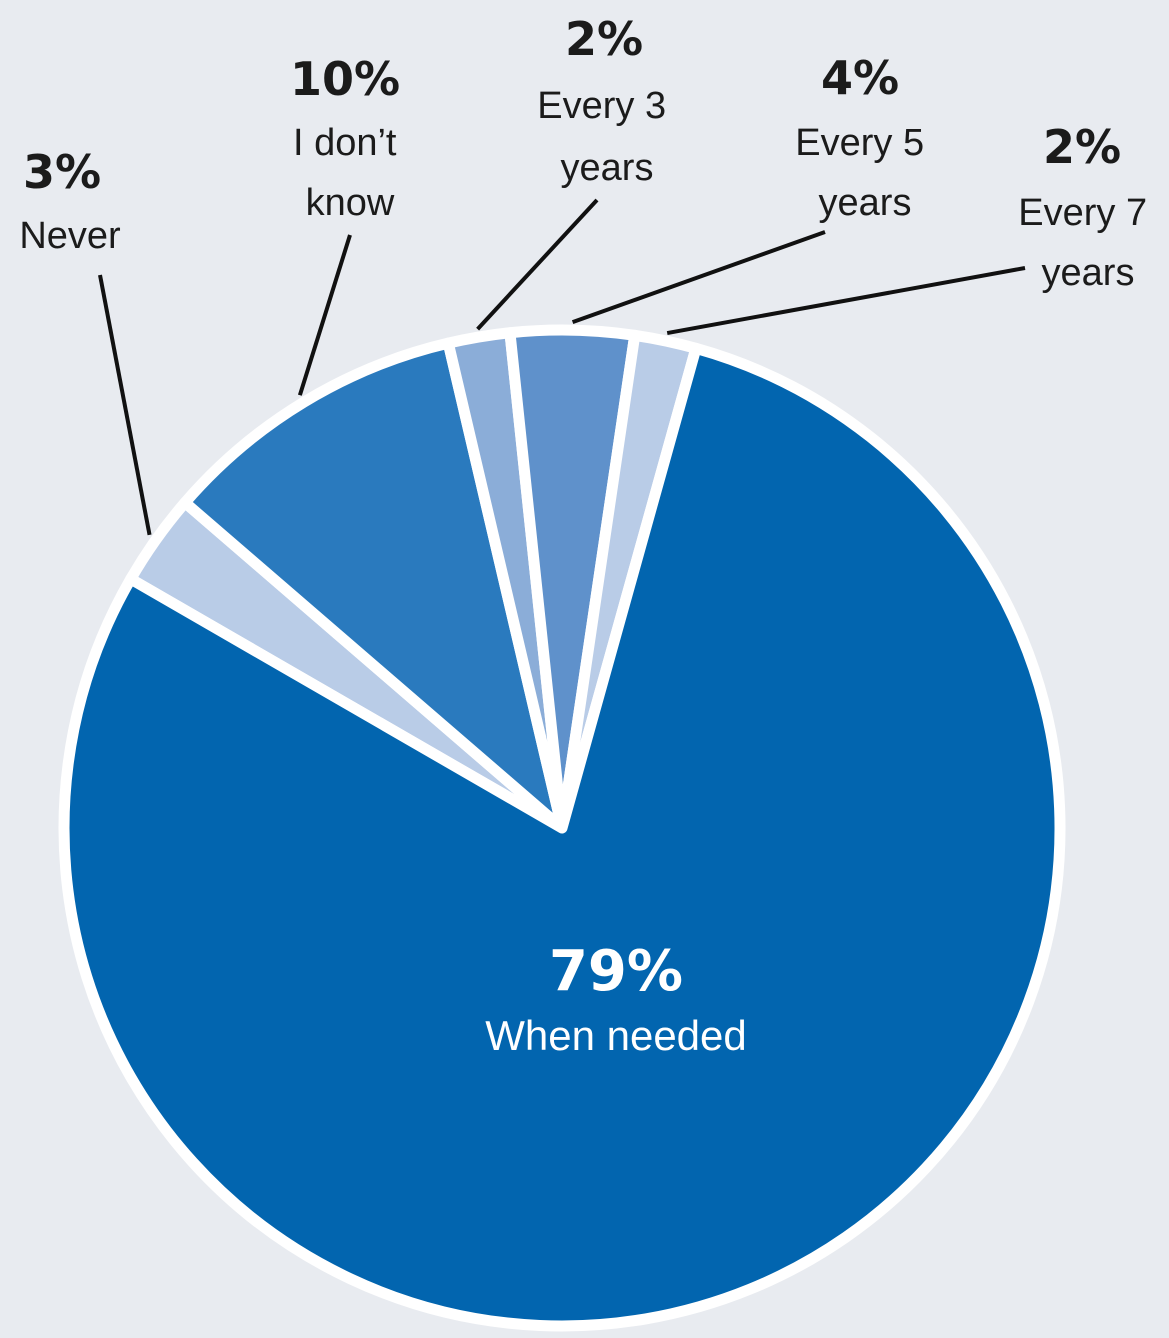 The height and width of the screenshot is (1338, 1169). I want to click on slice-label-never: Never, so click(70, 236).